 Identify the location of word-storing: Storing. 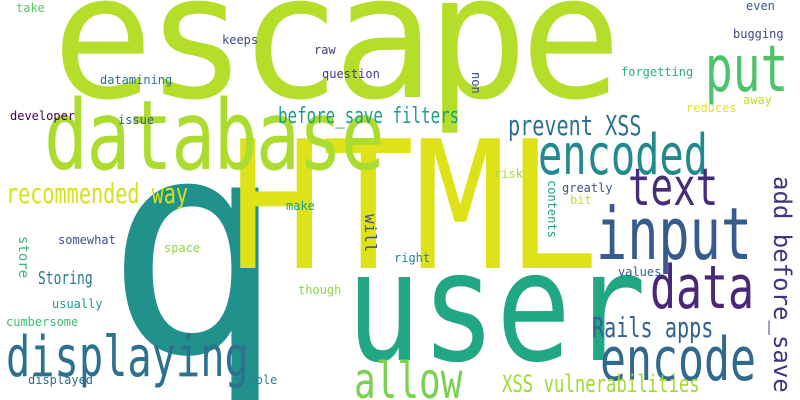
(65, 278).